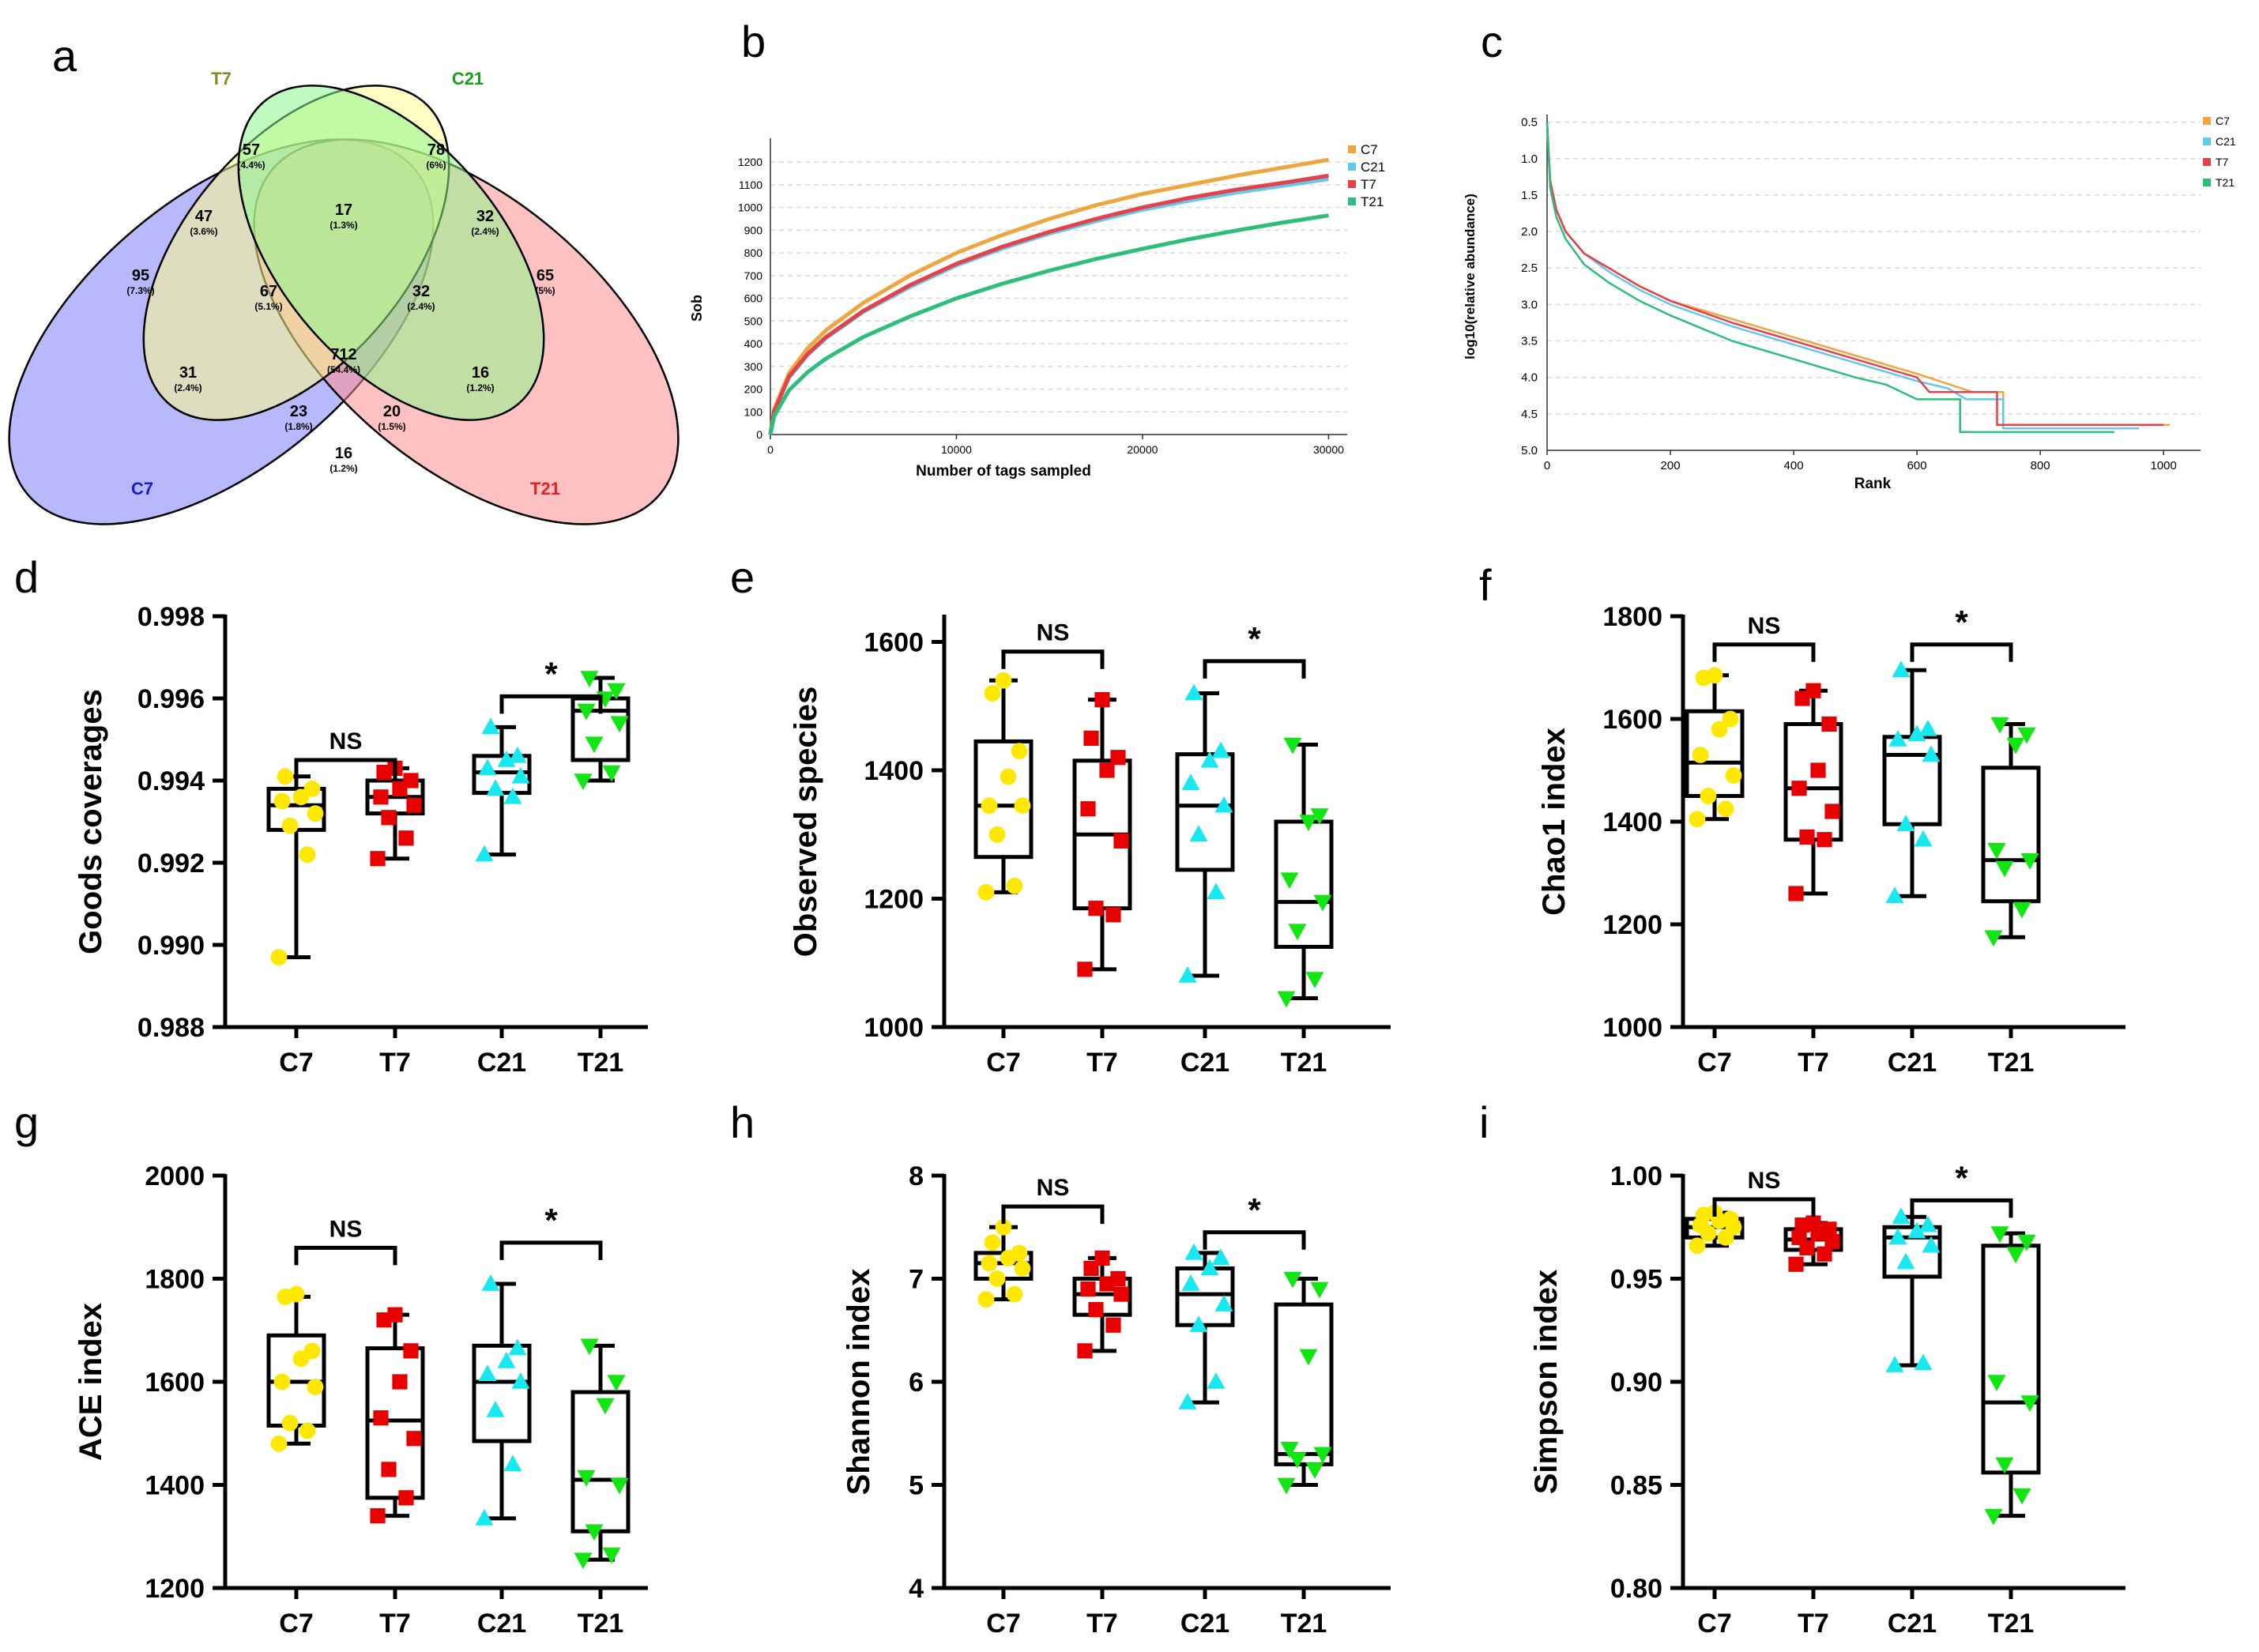  I want to click on y-tick-label: 500, so click(753, 320).